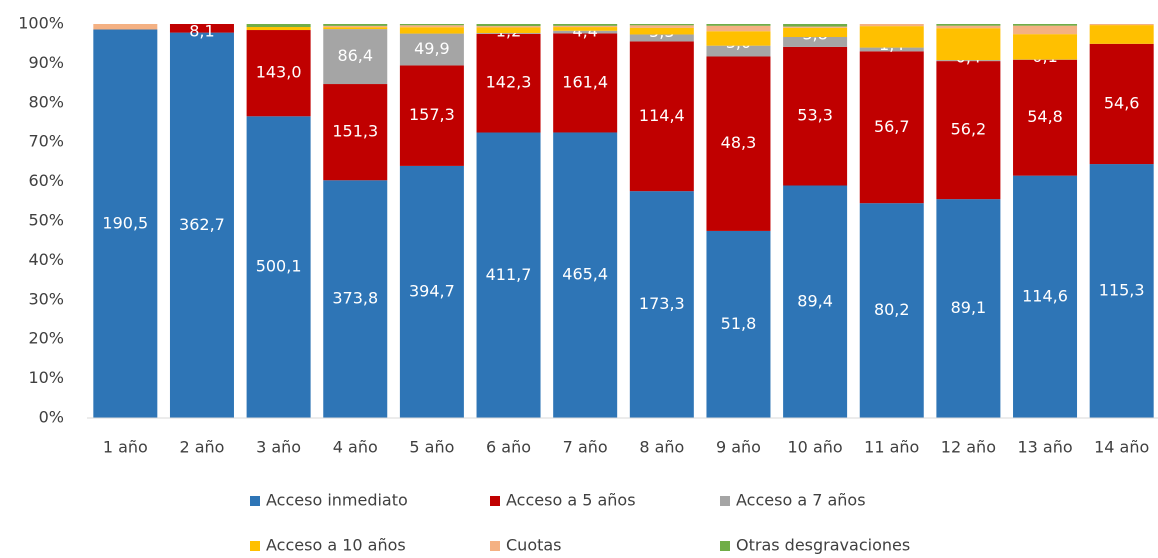 This screenshot has height=558, width=1158. I want to click on data-label: 394,7, so click(432, 290).